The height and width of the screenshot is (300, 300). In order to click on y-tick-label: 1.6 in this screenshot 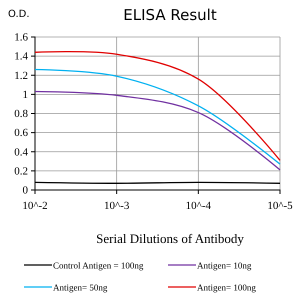, I will do `click(21, 38)`.